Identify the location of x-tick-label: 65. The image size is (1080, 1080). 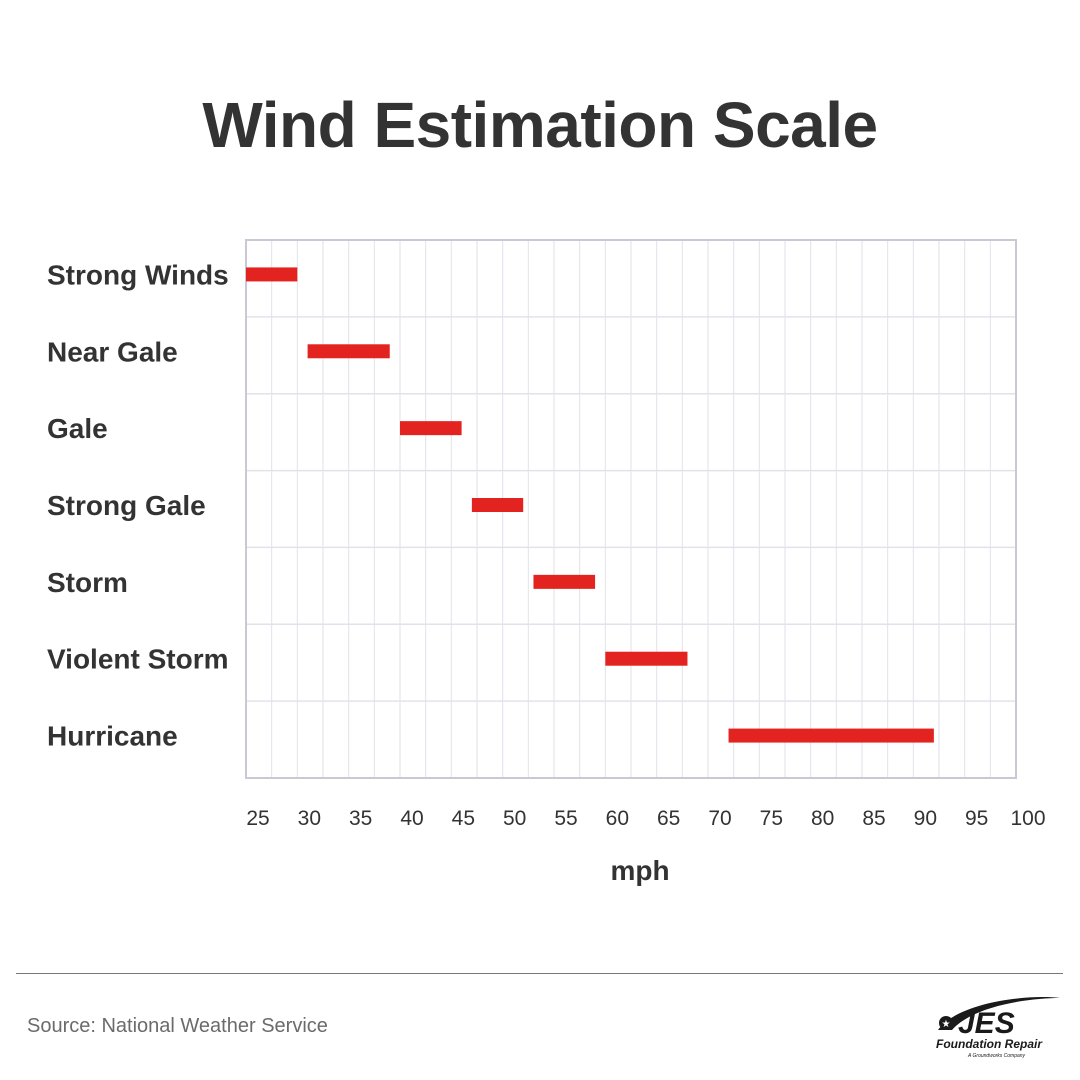
(668, 818).